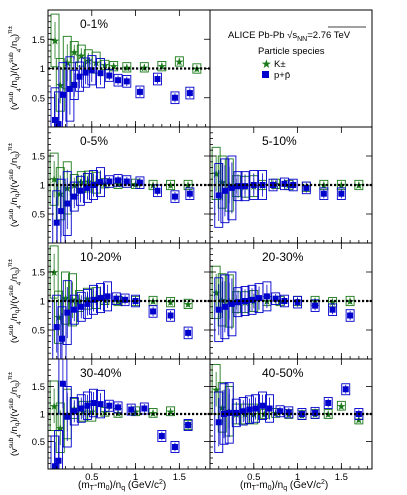  What do you see at coordinates (38, 273) in the screenshot?
I see `y-tick-label: 1.5` at bounding box center [38, 273].